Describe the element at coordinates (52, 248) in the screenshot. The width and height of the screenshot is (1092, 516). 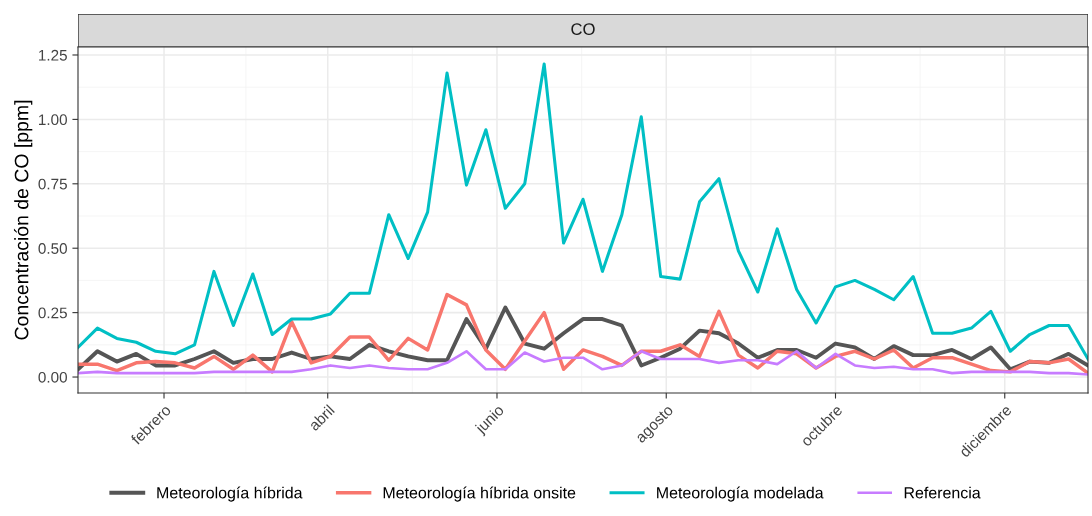
I see `y-tick-label: 0.50` at that location.